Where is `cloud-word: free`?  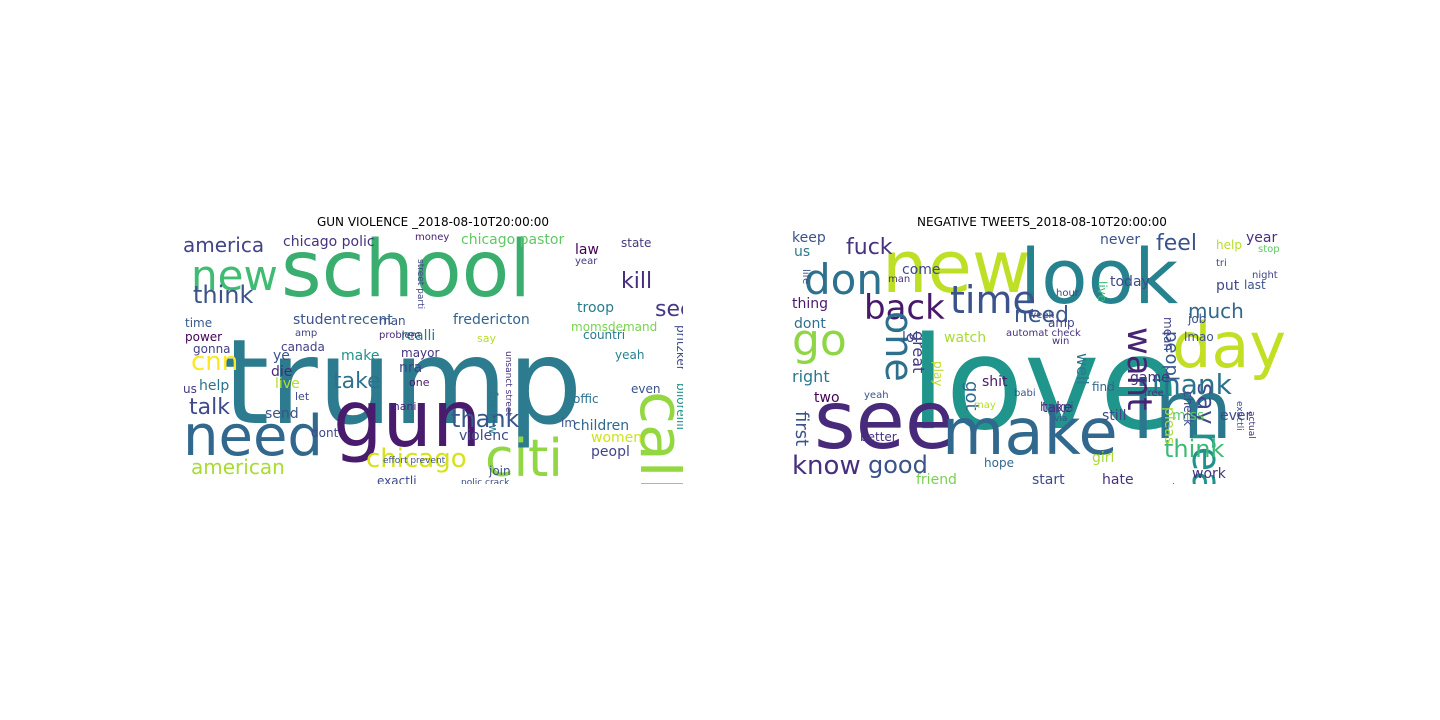 cloud-word: free is located at coordinates (1154, 393).